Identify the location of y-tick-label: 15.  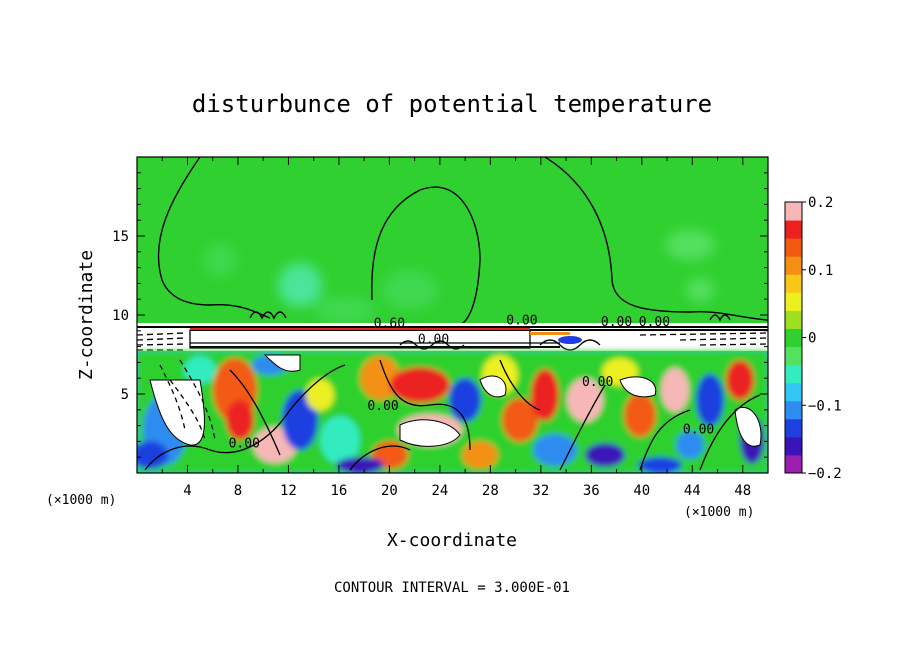
(120, 237).